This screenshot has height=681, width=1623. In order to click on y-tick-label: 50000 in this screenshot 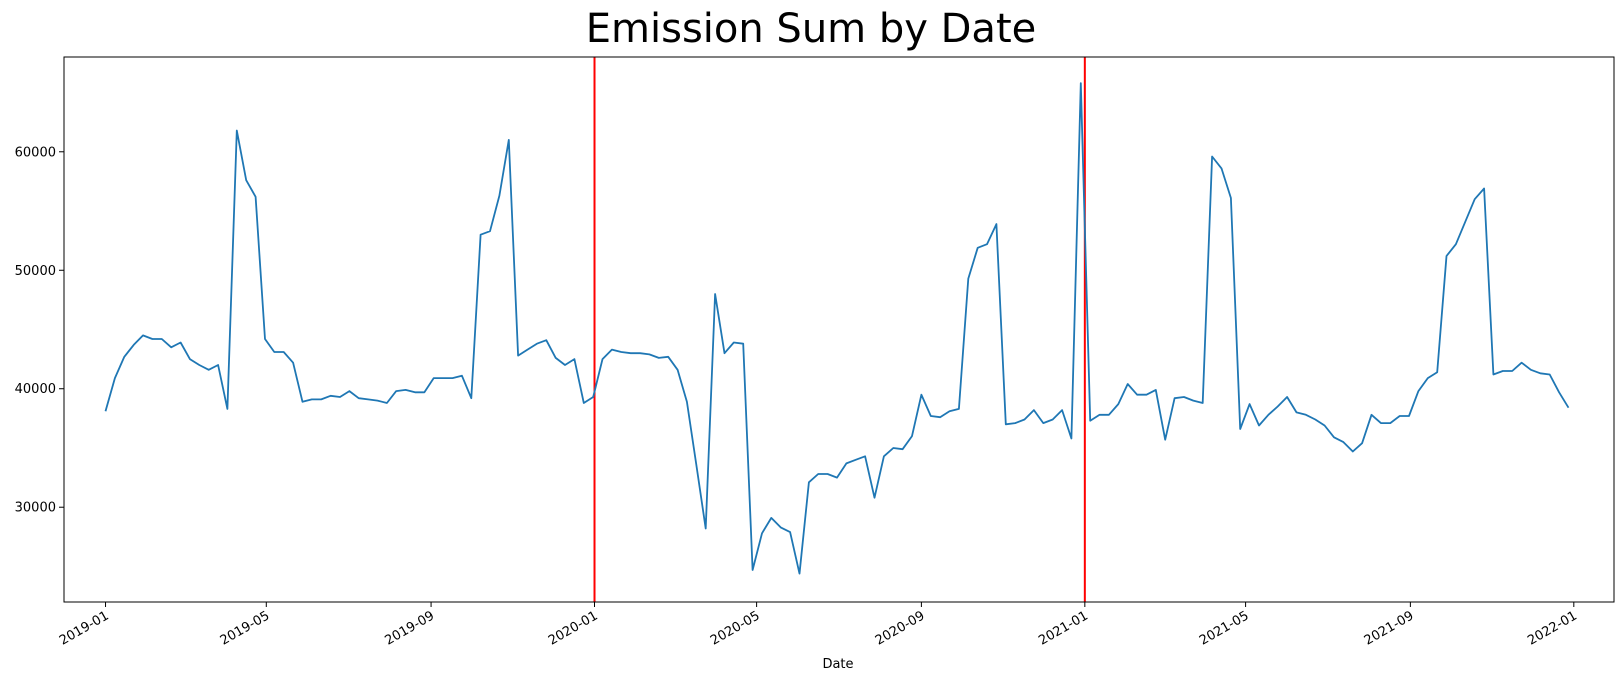, I will do `click(35, 271)`.